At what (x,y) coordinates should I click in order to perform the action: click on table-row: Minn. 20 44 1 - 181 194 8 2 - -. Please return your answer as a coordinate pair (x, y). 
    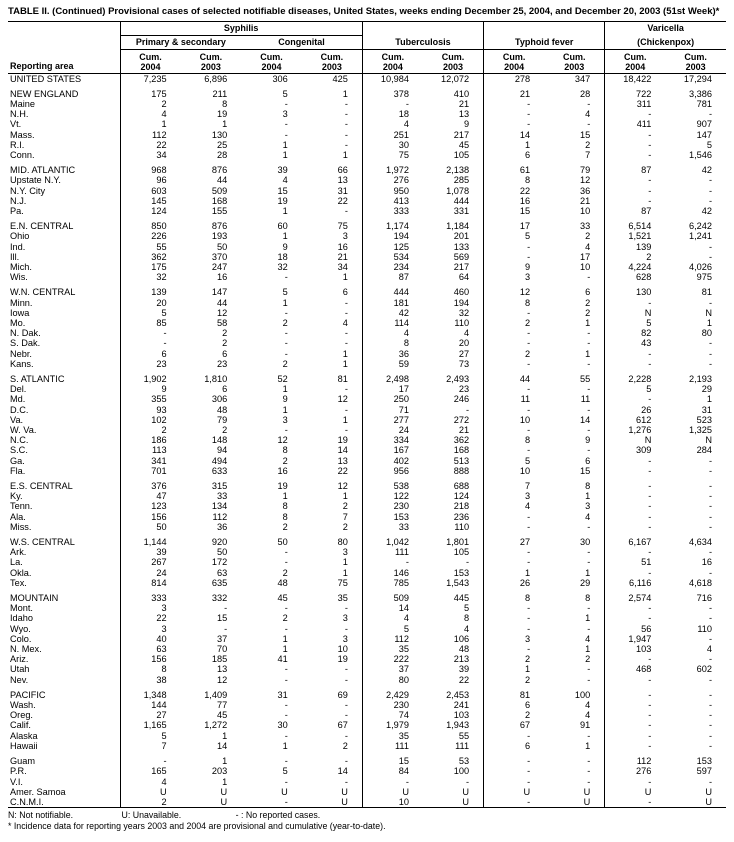
    Looking at the image, I should click on (367, 302).